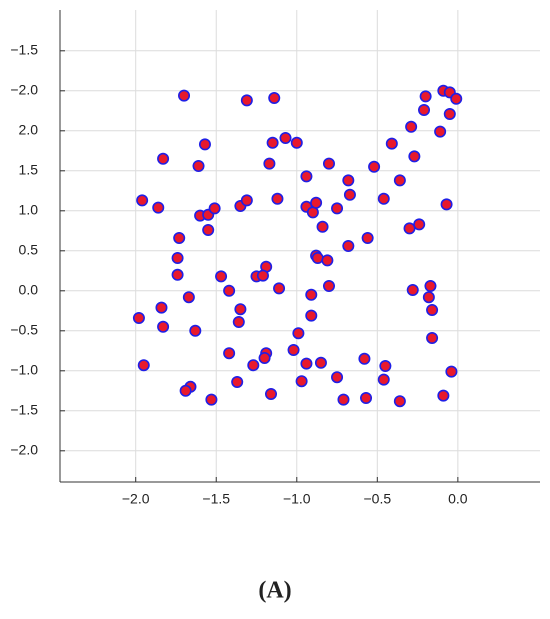 The height and width of the screenshot is (619, 550). What do you see at coordinates (216, 499) in the screenshot?
I see `x-tick-label: −1.5` at bounding box center [216, 499].